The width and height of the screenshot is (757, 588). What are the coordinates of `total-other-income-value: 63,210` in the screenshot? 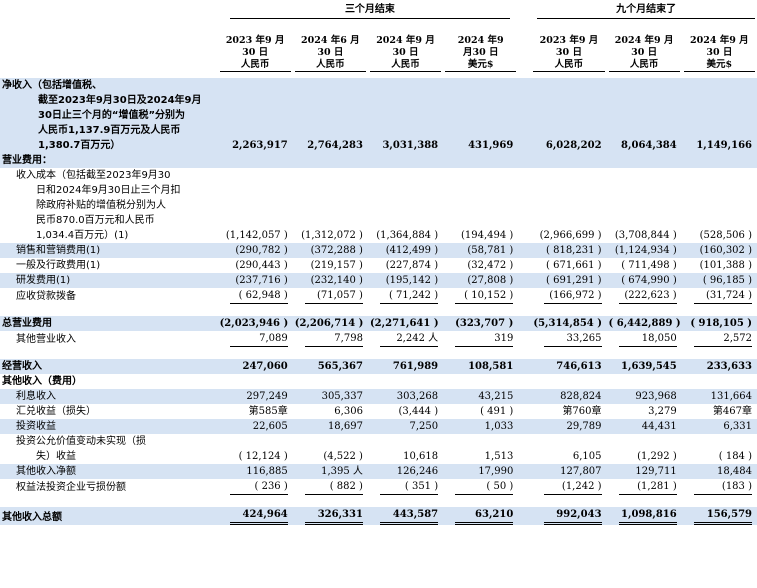 It's located at (481, 516).